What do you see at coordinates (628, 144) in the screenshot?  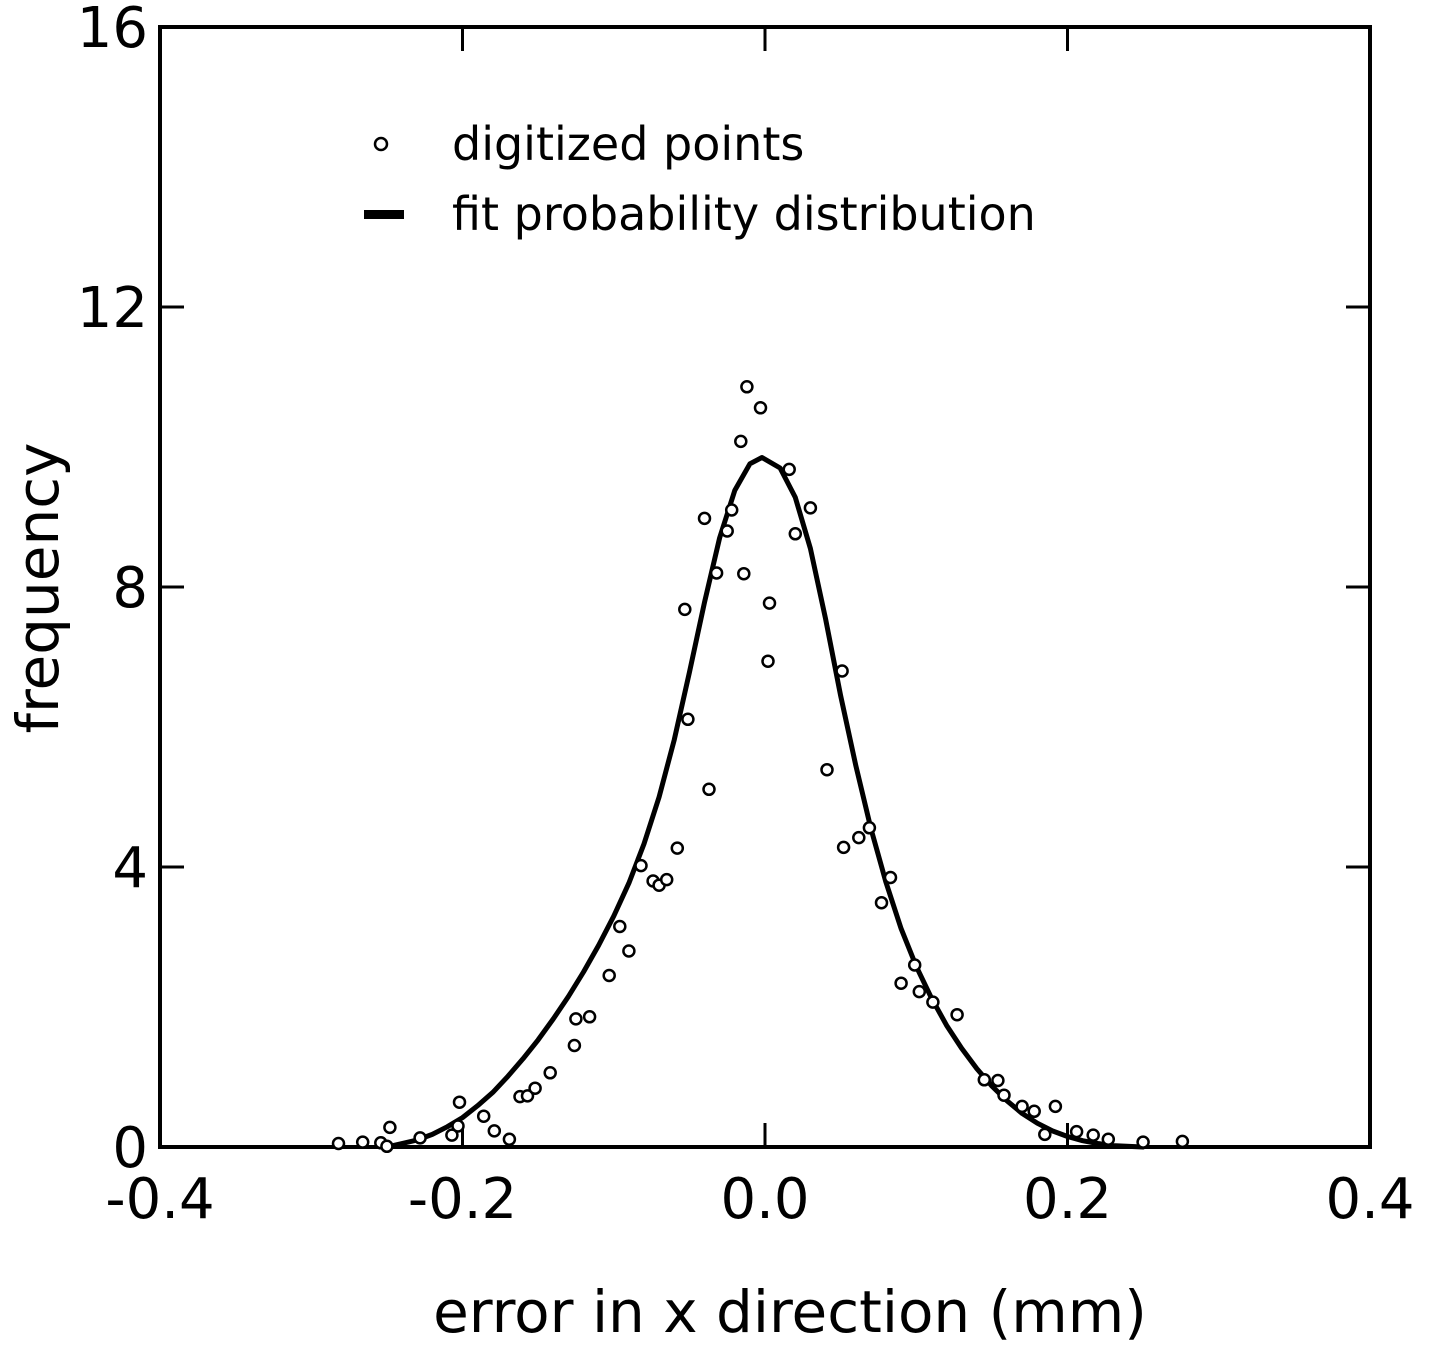 I see `legend-label-digitized-points: digitized points` at bounding box center [628, 144].